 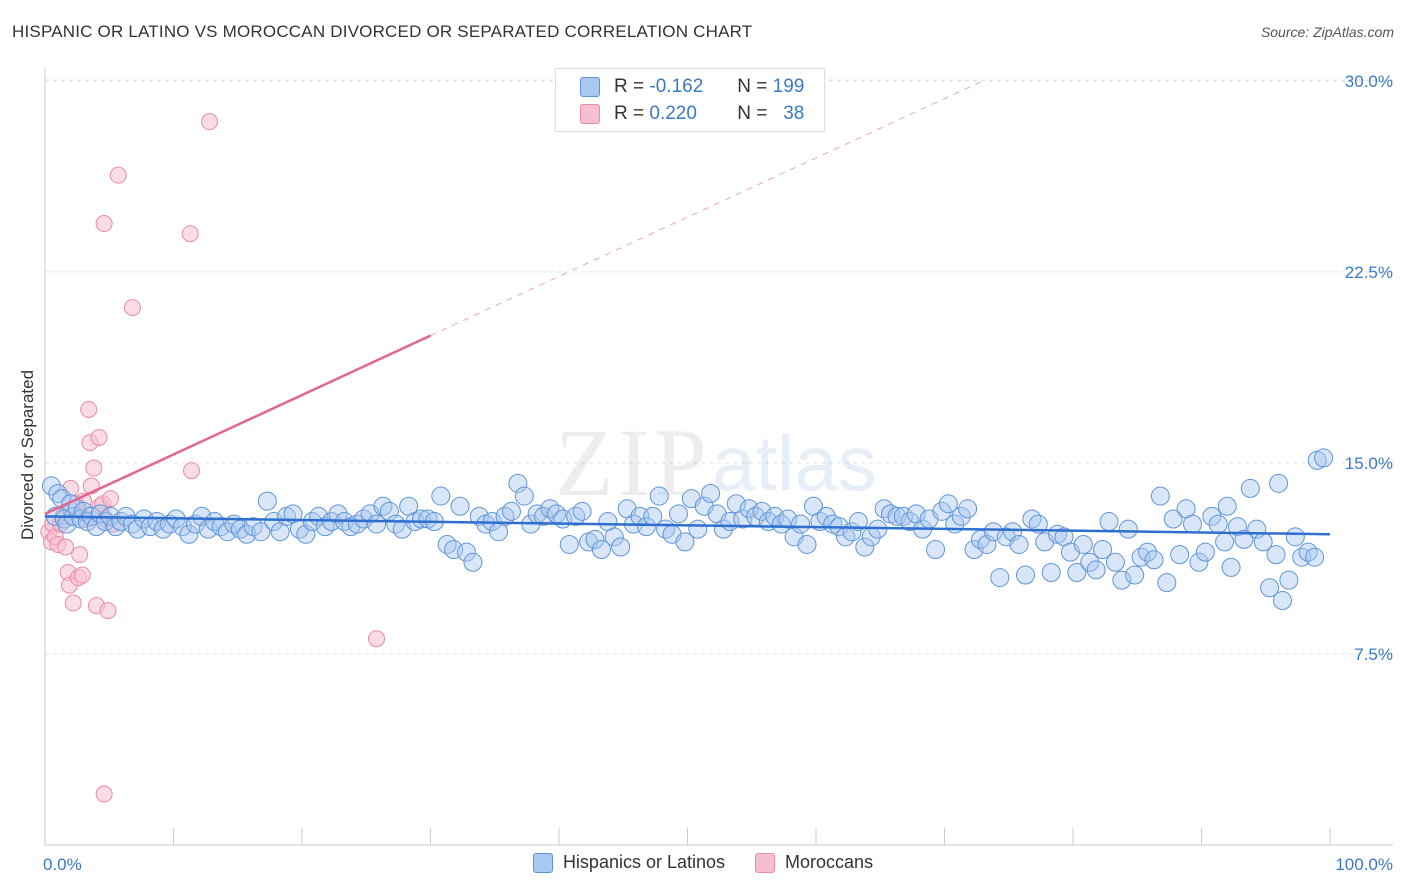 What do you see at coordinates (1369, 81) in the screenshot?
I see `y-tick-label: 30.0%` at bounding box center [1369, 81].